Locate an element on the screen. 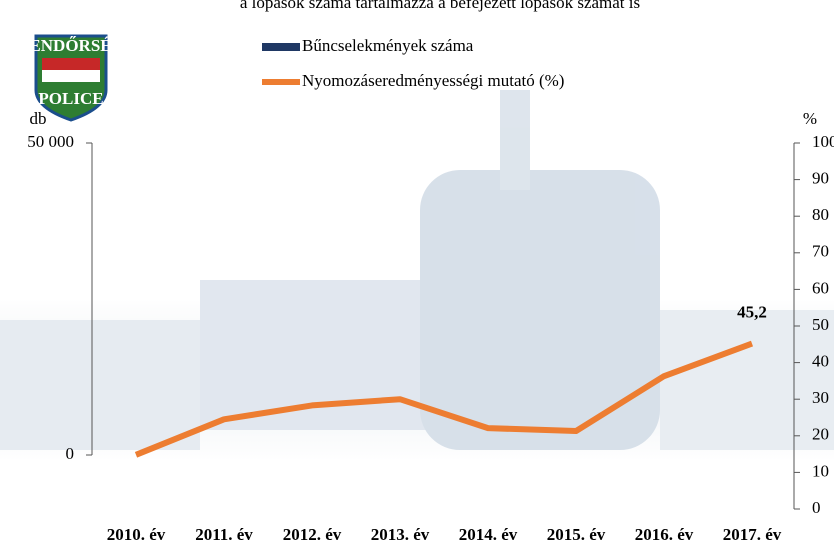  x-tick-label: 2014. év is located at coordinates (488, 534).